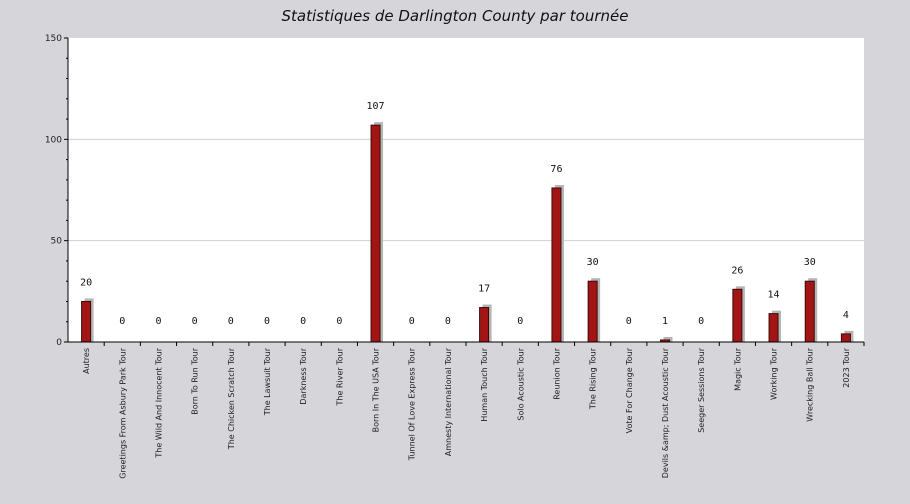 The height and width of the screenshot is (504, 910). I want to click on bar-value-label: 20, so click(86, 282).